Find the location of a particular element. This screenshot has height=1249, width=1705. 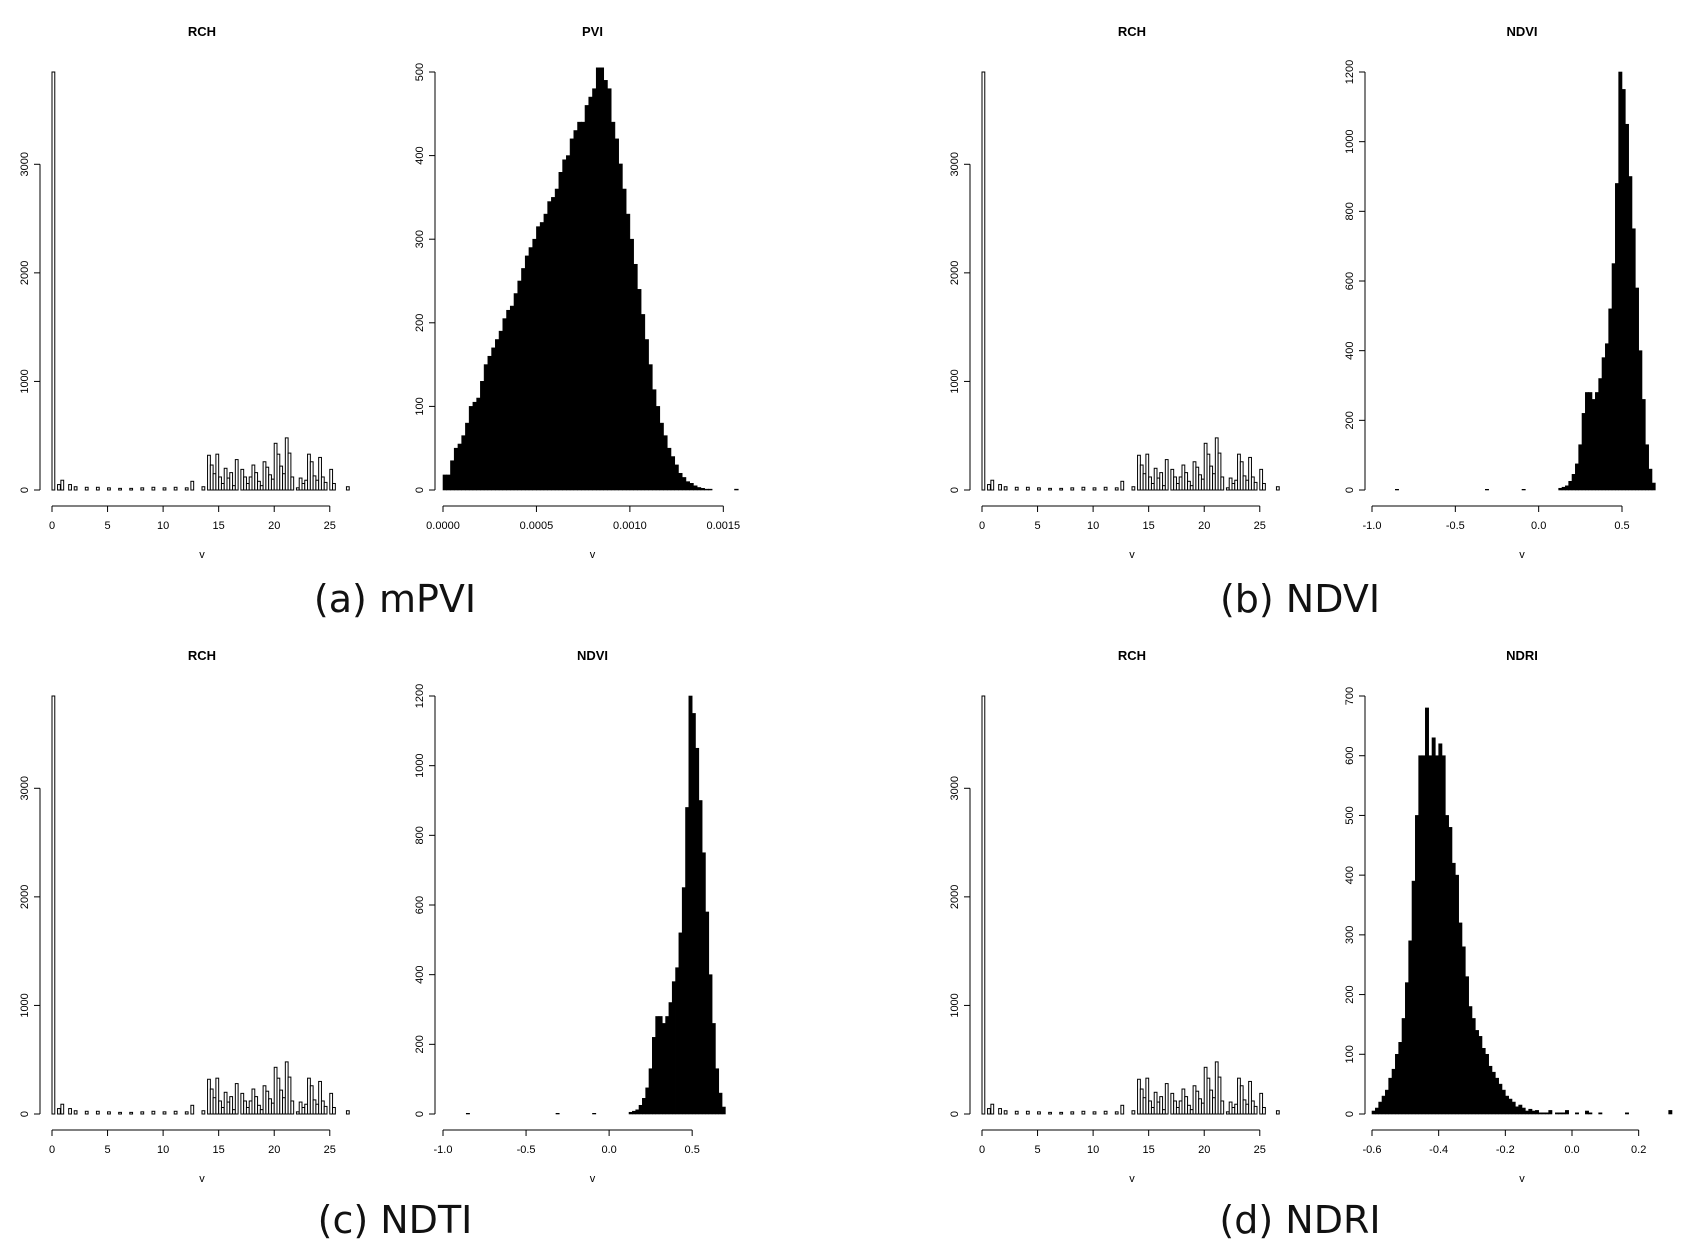

chart-4-x-axis: -1.0 -0.5 0.0 0.5 is located at coordinates (1496, 518).